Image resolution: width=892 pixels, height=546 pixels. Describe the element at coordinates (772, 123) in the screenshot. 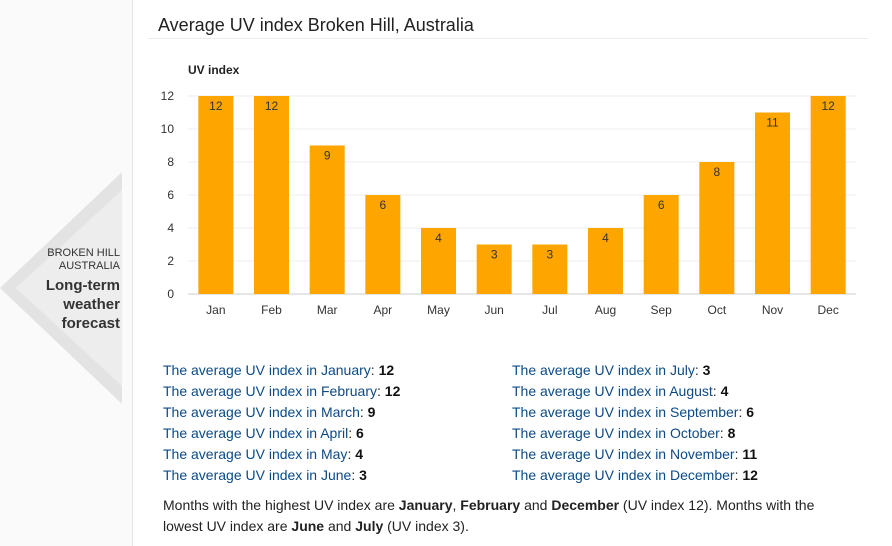

I see `data-label: 11` at that location.